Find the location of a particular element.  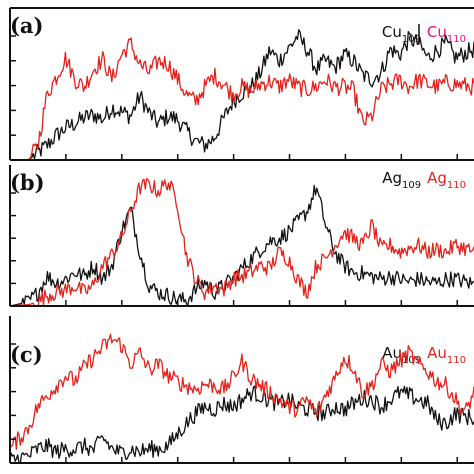

legend: Cu109 Cu110 is located at coordinates (424, 34).